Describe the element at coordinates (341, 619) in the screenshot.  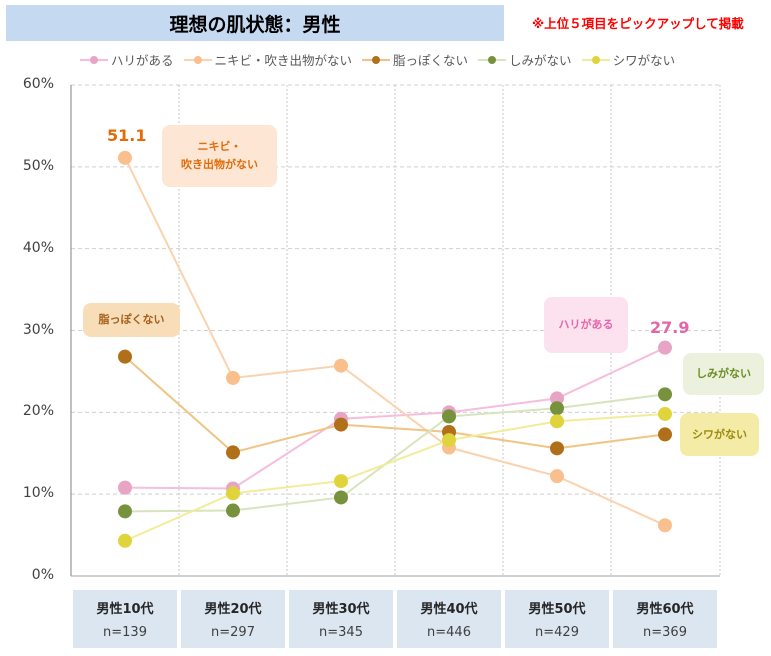
I see `x-category: 男性30代 n=345` at that location.